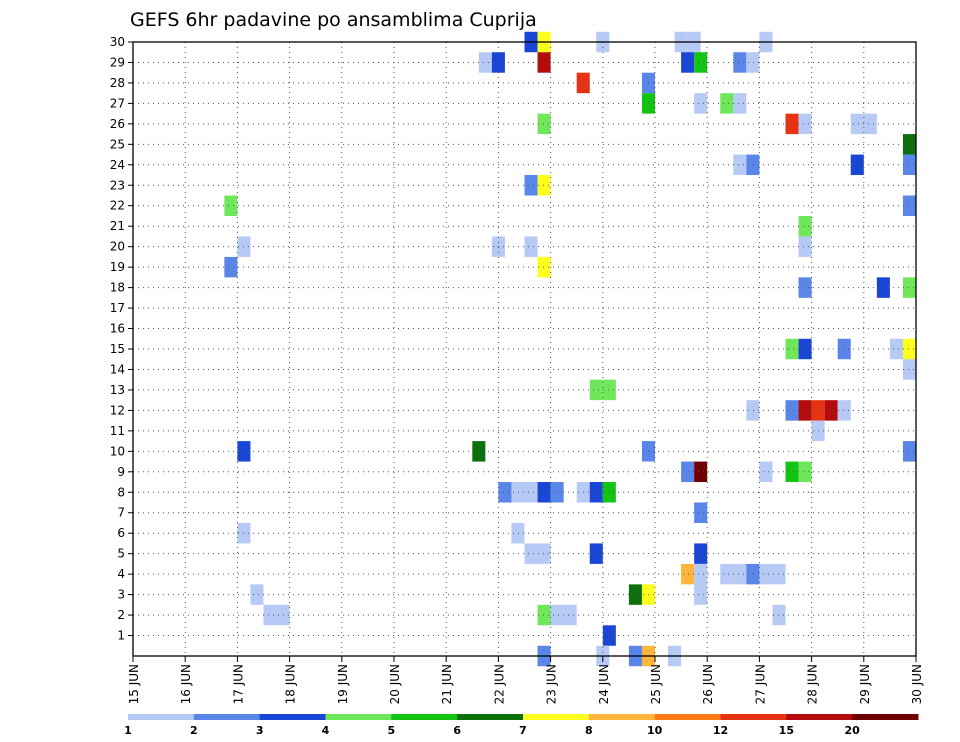 The image size is (960, 742). What do you see at coordinates (238, 684) in the screenshot?
I see `x-tick-label: 17 JUN` at bounding box center [238, 684].